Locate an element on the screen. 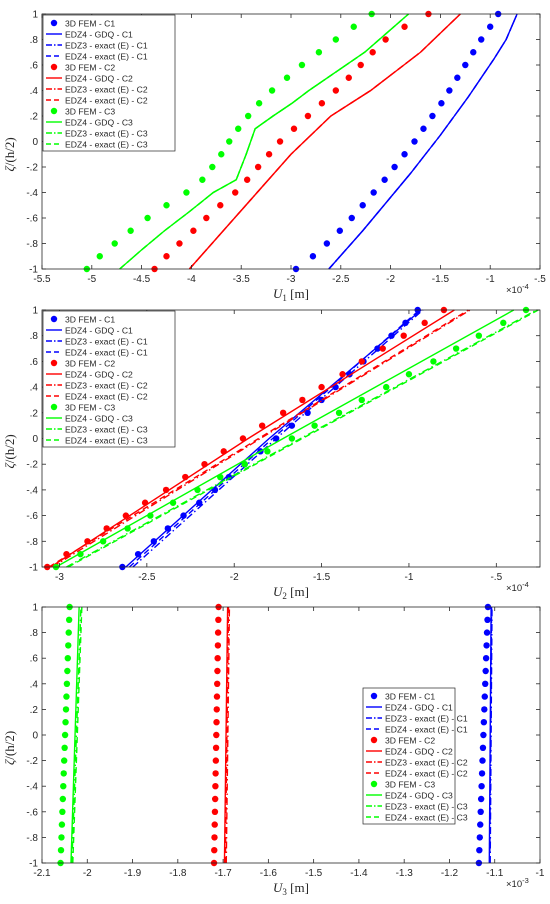 This screenshot has width=550, height=904. legend-label: EDZ3 - exact (E) - C2 is located at coordinates (106, 385).